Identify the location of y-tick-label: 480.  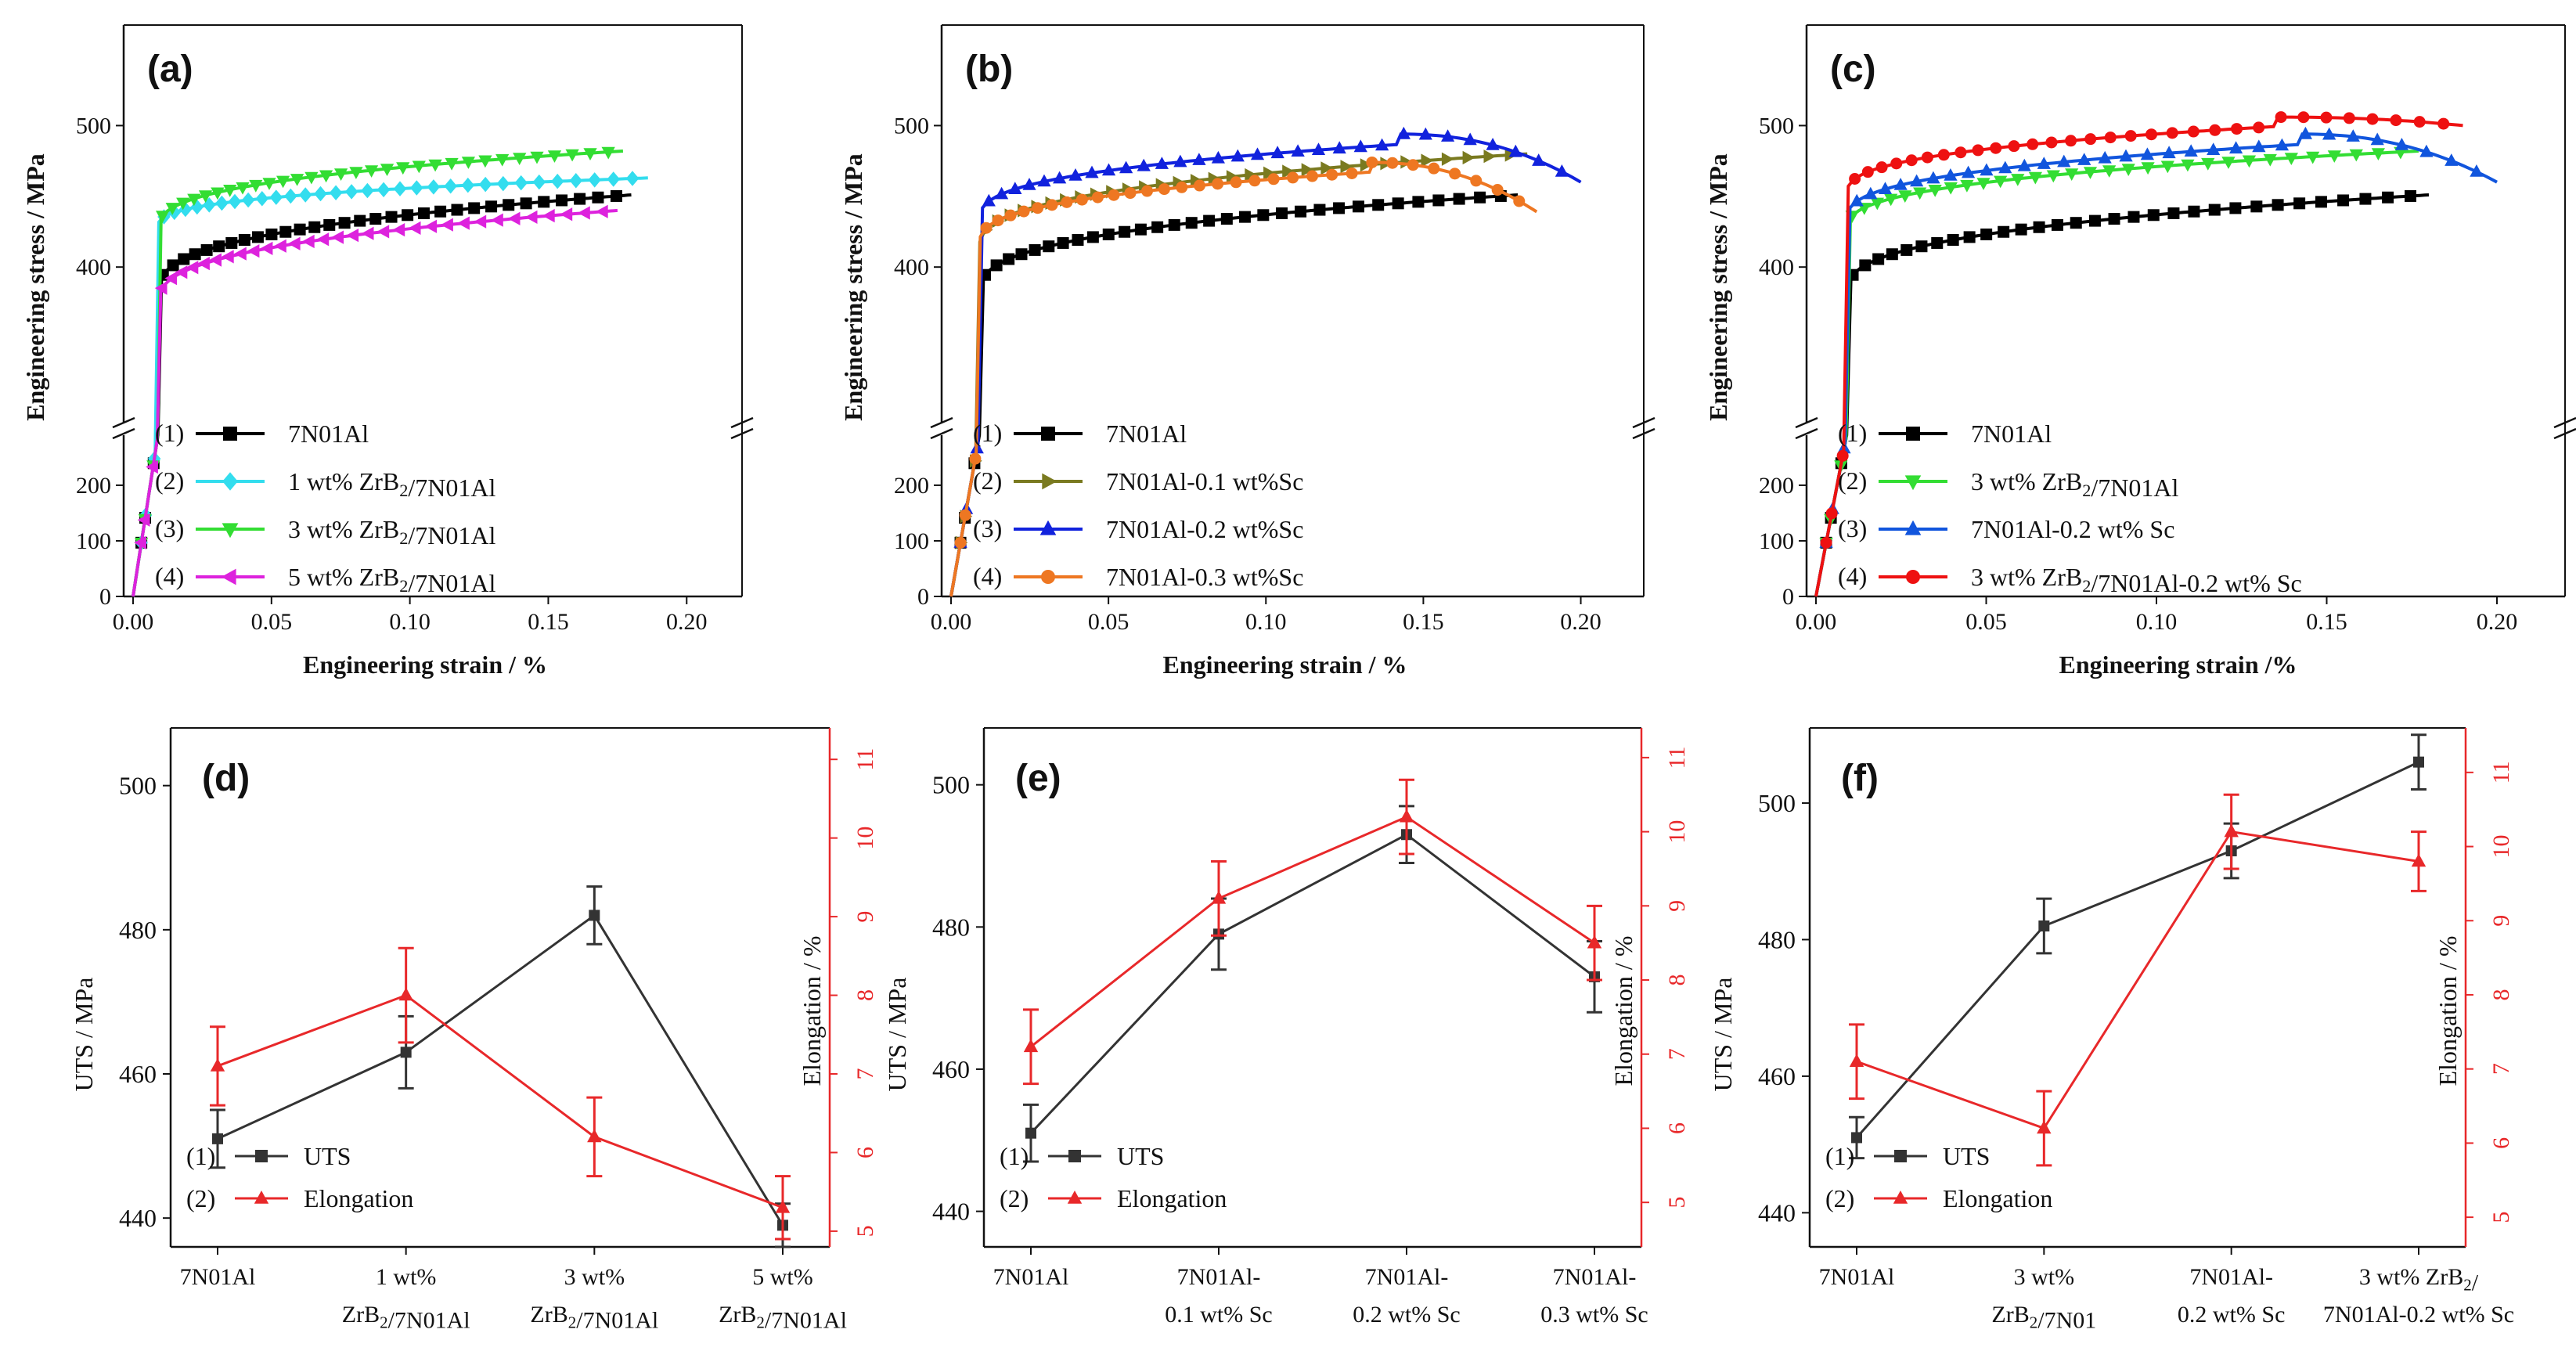
(951, 927).